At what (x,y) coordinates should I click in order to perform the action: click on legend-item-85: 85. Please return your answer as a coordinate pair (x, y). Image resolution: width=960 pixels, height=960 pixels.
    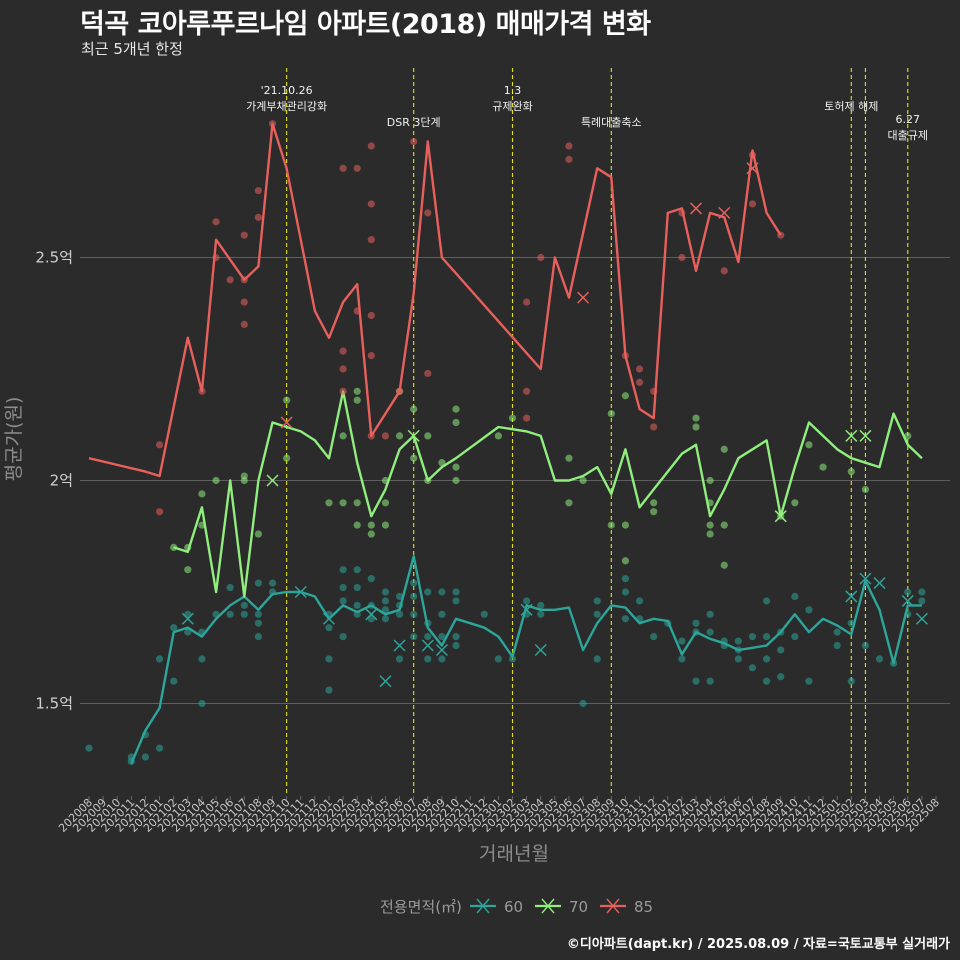
    Looking at the image, I should click on (626, 907).